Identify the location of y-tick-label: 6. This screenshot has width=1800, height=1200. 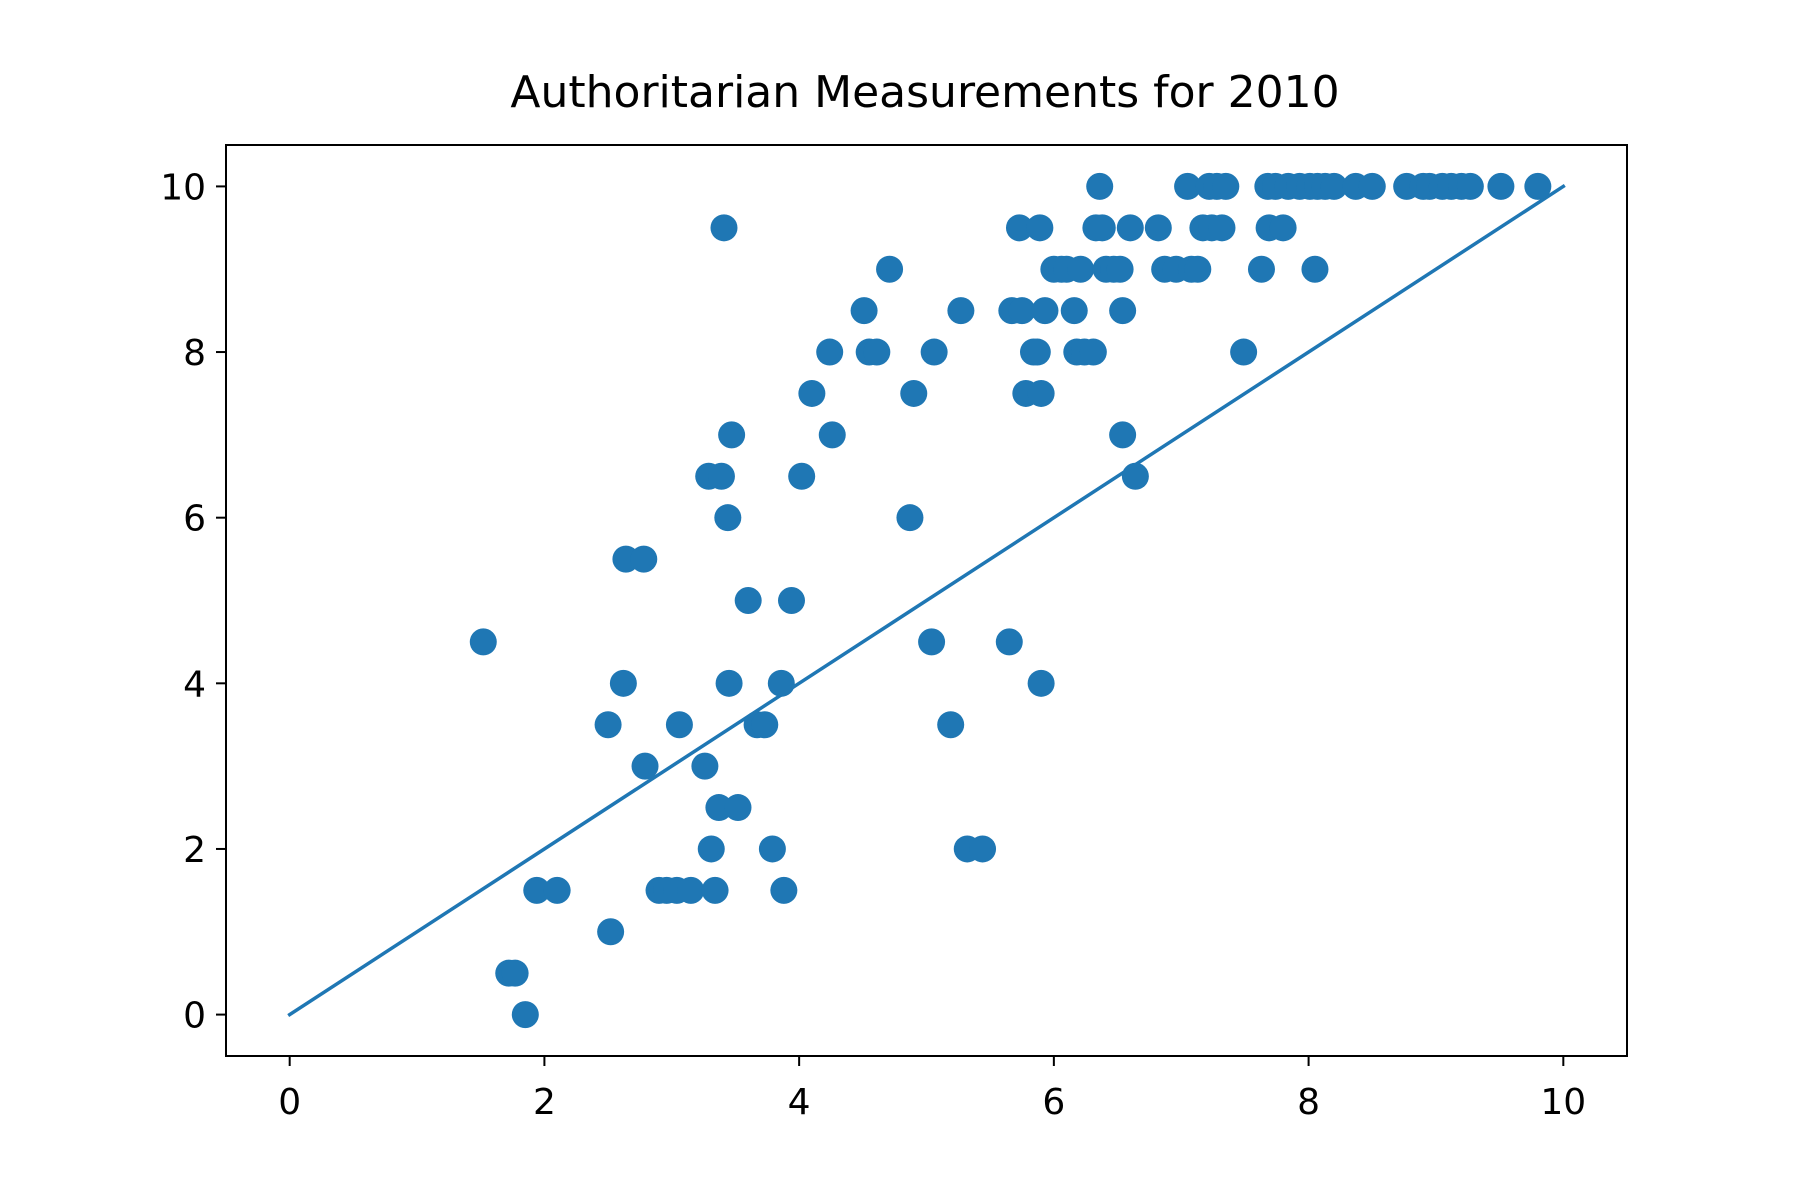
(194, 519).